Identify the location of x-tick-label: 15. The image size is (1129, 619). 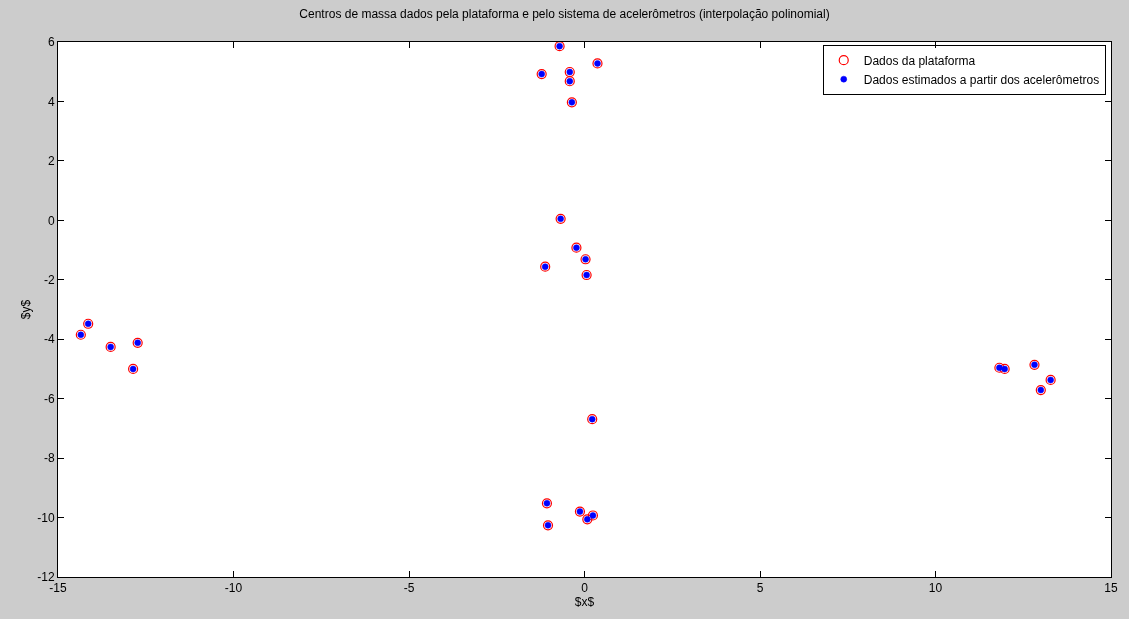
(1111, 588).